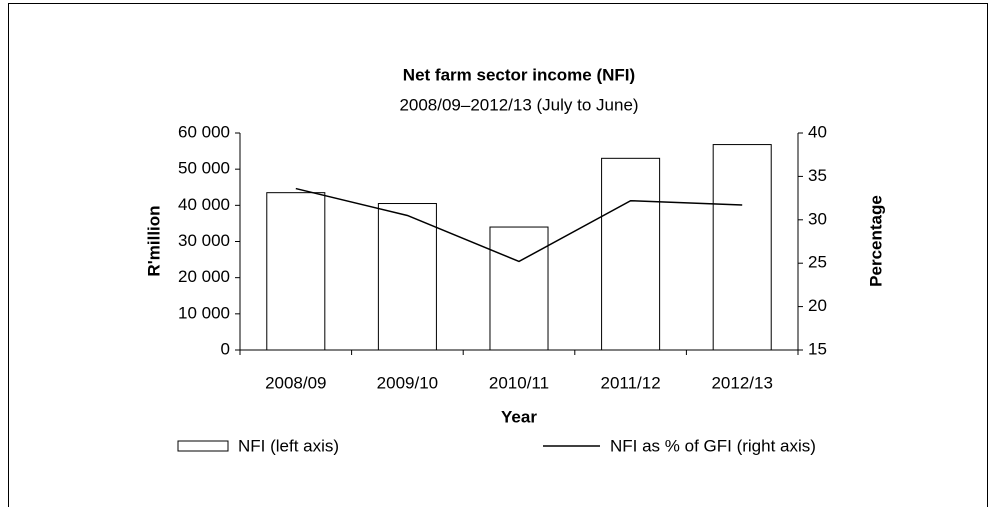 The image size is (990, 507). Describe the element at coordinates (713, 445) in the screenshot. I see `legend-label: NFI as % of GFI (right axis)` at that location.